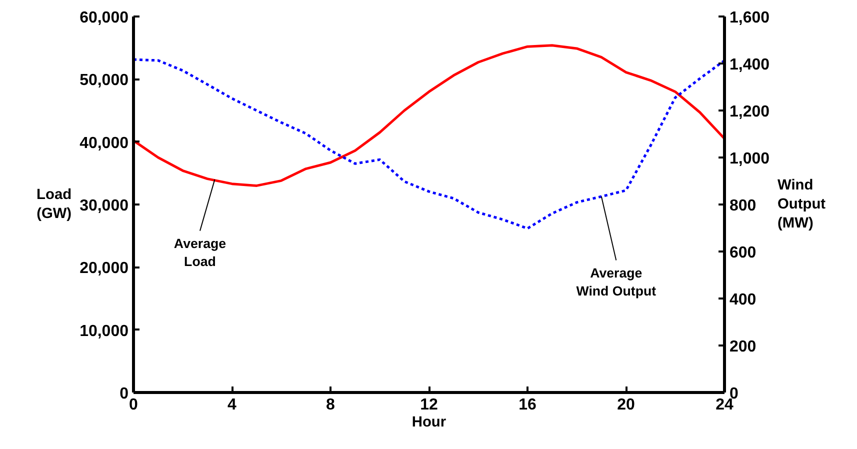 This screenshot has height=449, width=857. What do you see at coordinates (743, 206) in the screenshot?
I see `y2-tick-label: 800` at bounding box center [743, 206].